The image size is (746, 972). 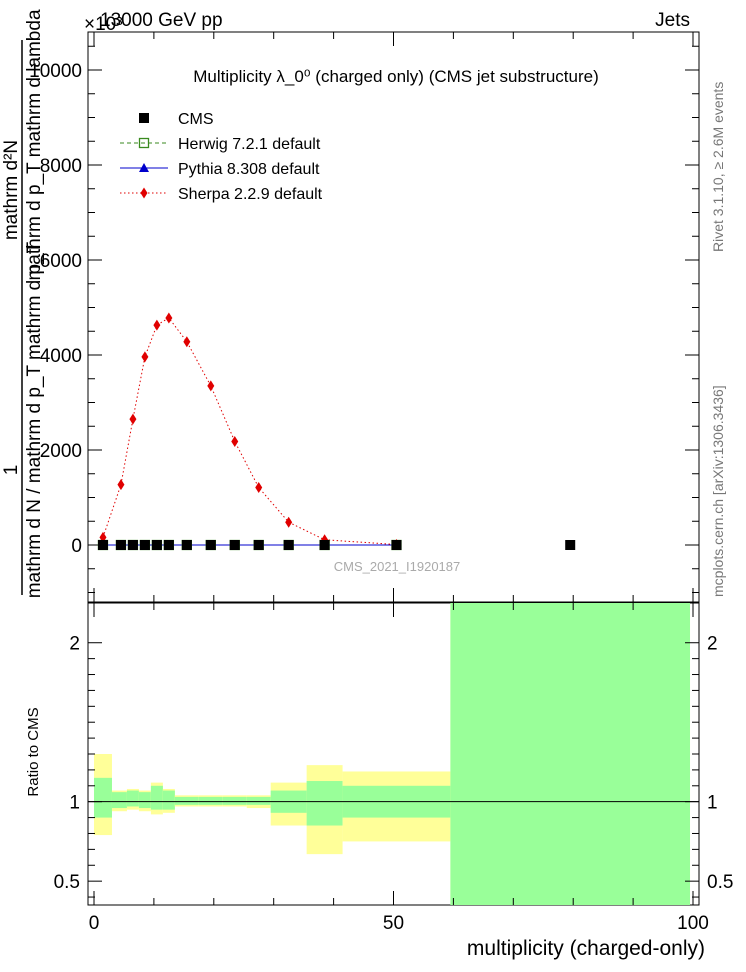 I want to click on legend-marker-cms, so click(x=144, y=118).